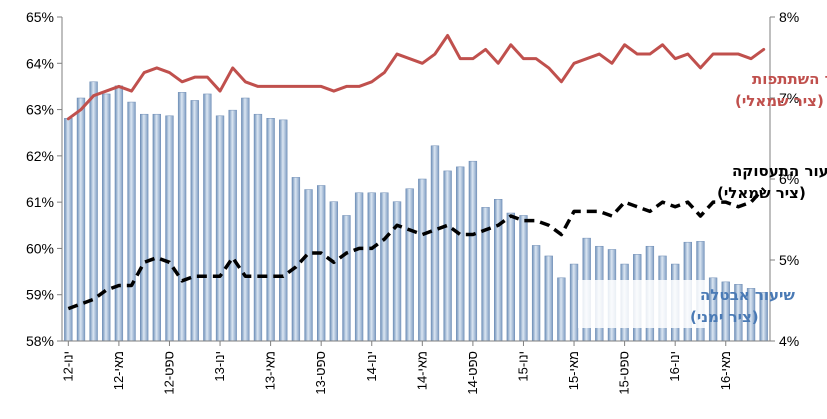  Describe the element at coordinates (789, 17) in the screenshot. I see `right-tick-label: 8%` at that location.